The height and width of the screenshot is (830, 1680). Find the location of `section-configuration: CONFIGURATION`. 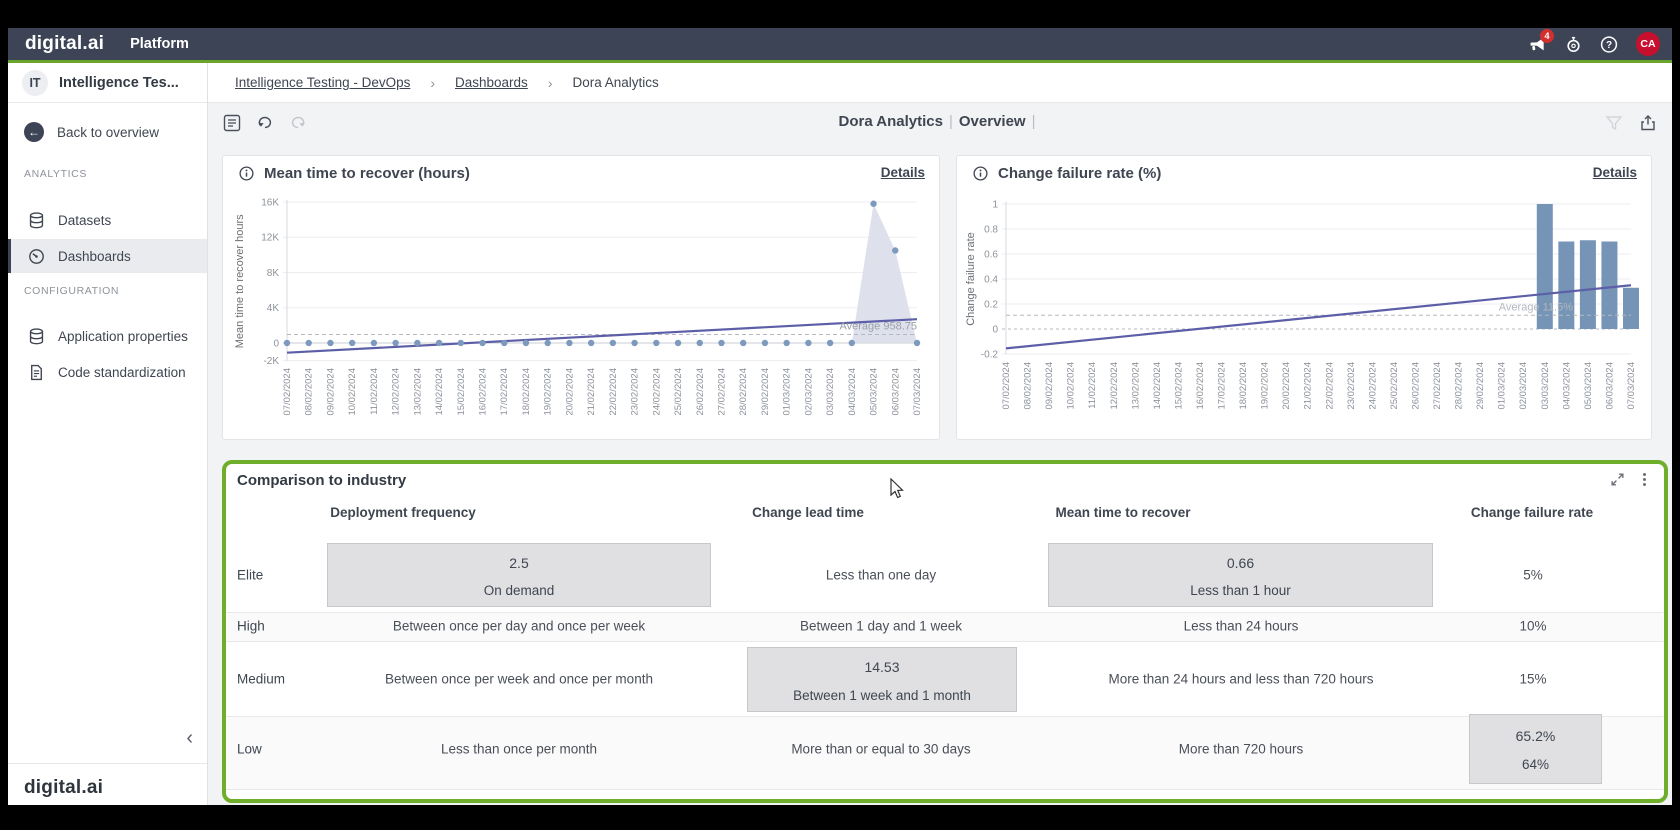

section-configuration: CONFIGURATION is located at coordinates (72, 291).